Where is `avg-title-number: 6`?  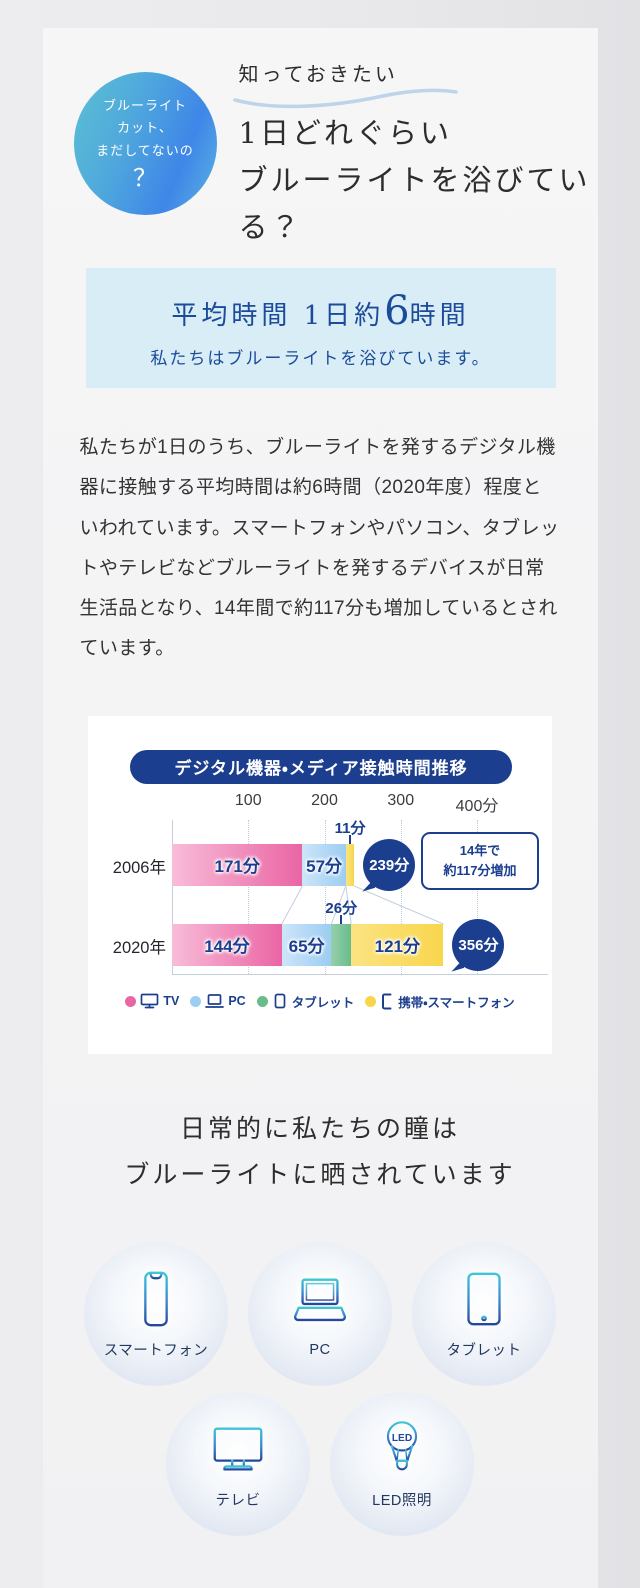 avg-title-number: 6 is located at coordinates (397, 310).